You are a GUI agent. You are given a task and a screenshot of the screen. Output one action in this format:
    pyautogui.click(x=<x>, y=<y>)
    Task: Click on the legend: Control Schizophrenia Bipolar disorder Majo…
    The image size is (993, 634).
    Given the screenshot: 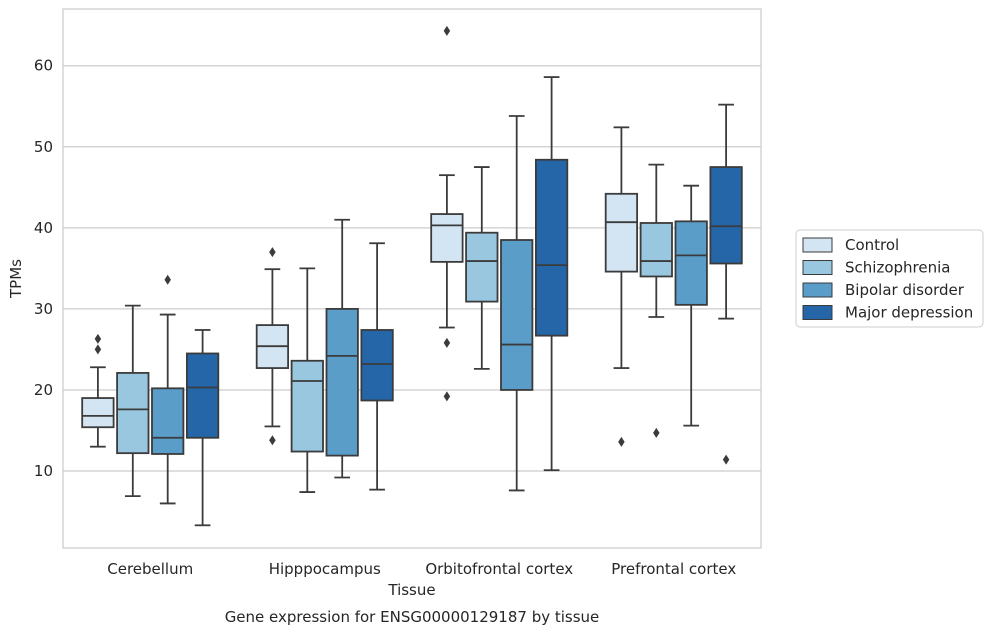 What is the action you would take?
    pyautogui.click(x=889, y=278)
    